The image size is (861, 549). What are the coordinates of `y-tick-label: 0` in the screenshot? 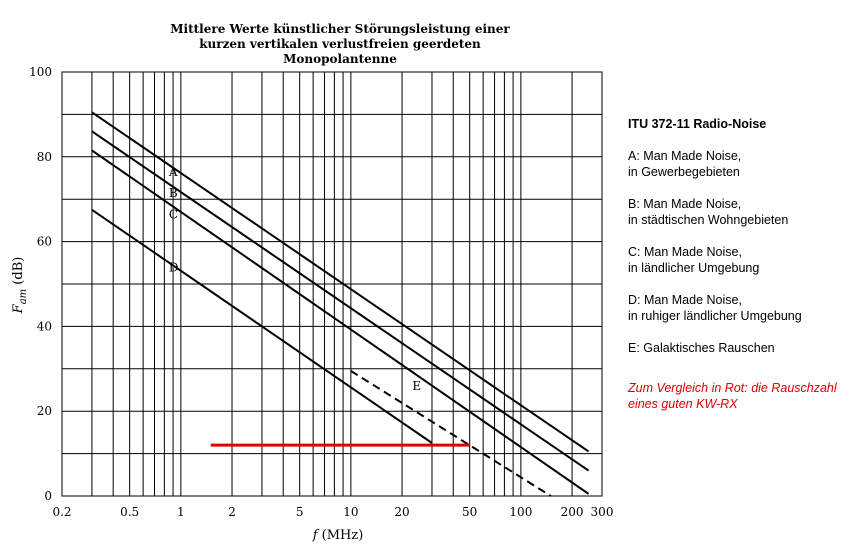 It's located at (48, 496).